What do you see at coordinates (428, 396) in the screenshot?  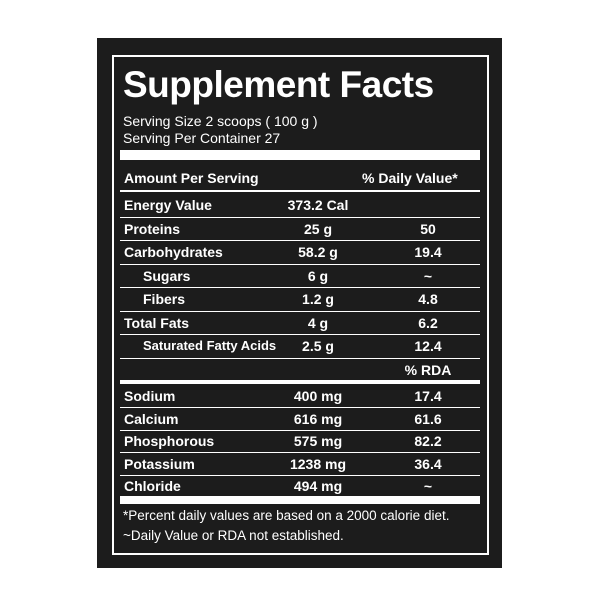 I see `row-value: 17.4` at bounding box center [428, 396].